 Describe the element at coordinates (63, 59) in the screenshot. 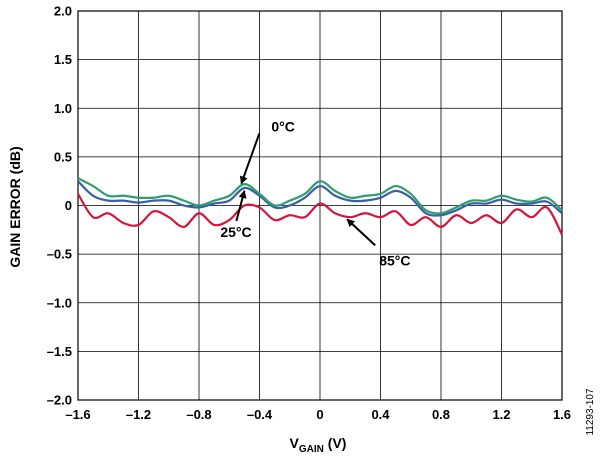

I see `y-tick-label: 1.5` at that location.